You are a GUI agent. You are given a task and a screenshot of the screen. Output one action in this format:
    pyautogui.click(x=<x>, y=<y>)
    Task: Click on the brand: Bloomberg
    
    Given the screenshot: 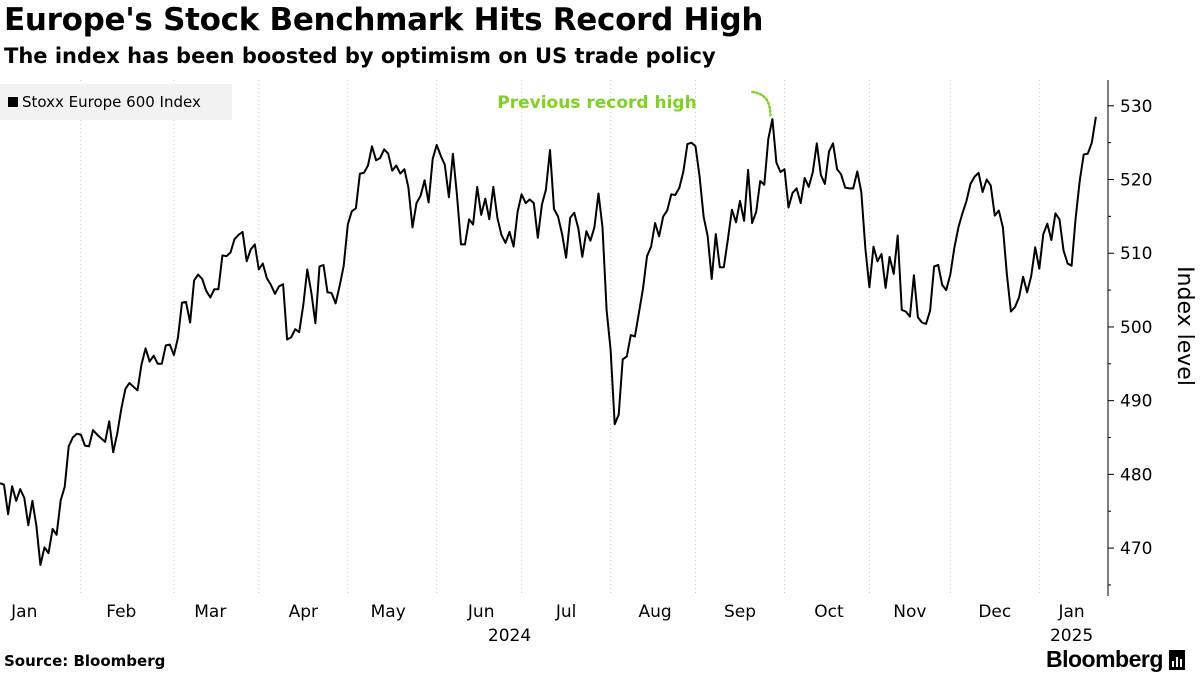 What is the action you would take?
    pyautogui.click(x=1115, y=659)
    